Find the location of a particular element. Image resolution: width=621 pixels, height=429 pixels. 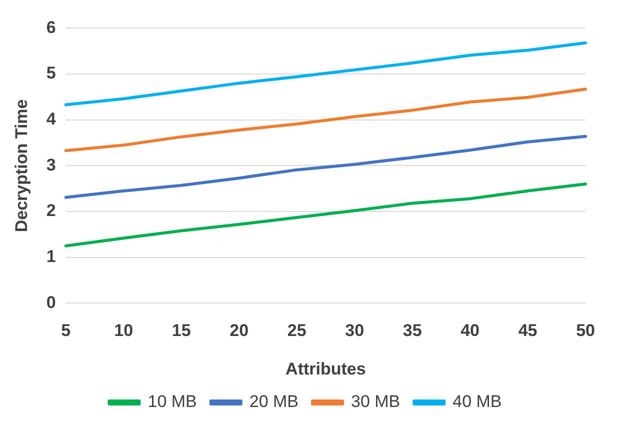

x-tick-label: 20 is located at coordinates (239, 330).